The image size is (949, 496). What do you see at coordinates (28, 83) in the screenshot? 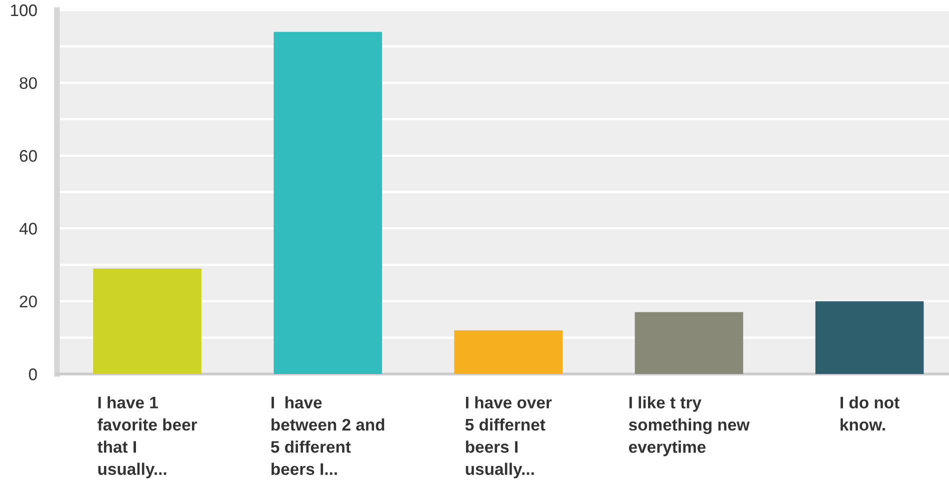
I see `y-tick-label: 80` at bounding box center [28, 83].